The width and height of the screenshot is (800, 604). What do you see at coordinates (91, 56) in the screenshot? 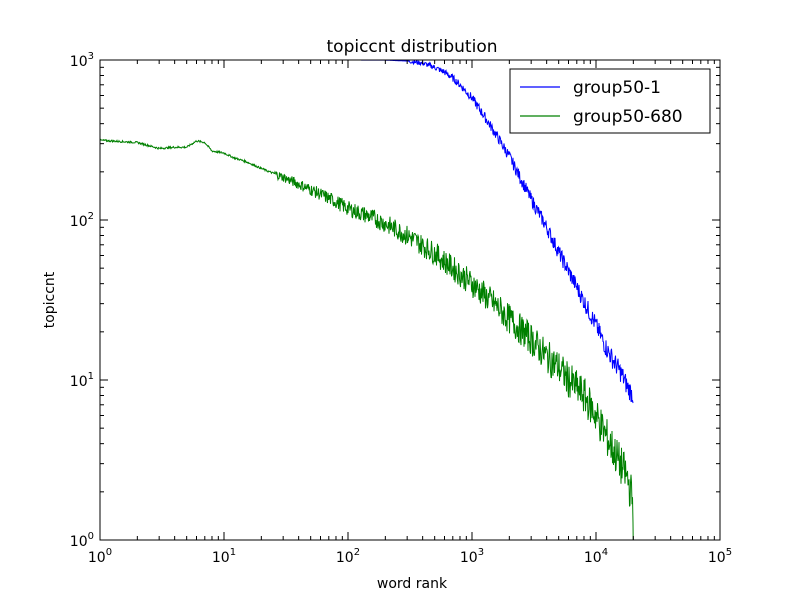
I see `y-tick-label-exponent: 3` at bounding box center [91, 56].